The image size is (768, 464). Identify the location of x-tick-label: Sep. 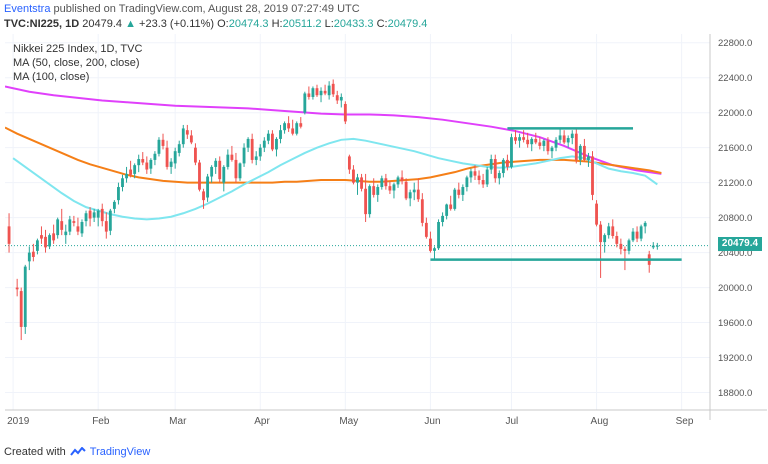
(685, 421).